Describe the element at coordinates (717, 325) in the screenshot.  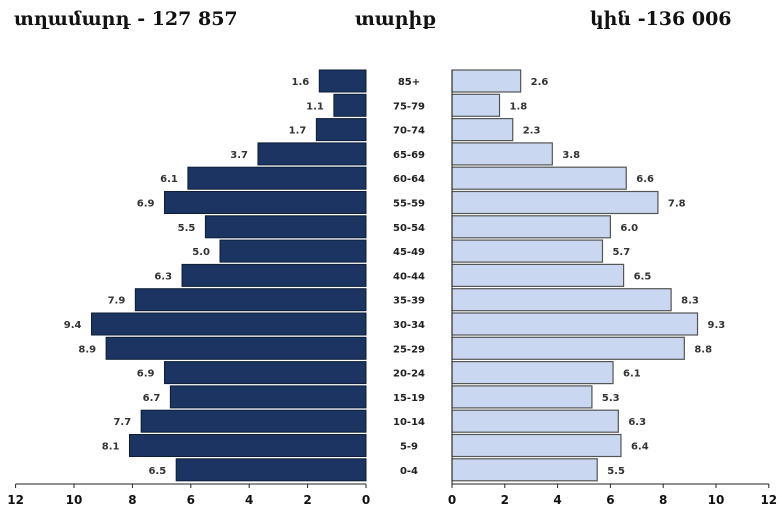
I see `female-value-label: 9.3` at that location.